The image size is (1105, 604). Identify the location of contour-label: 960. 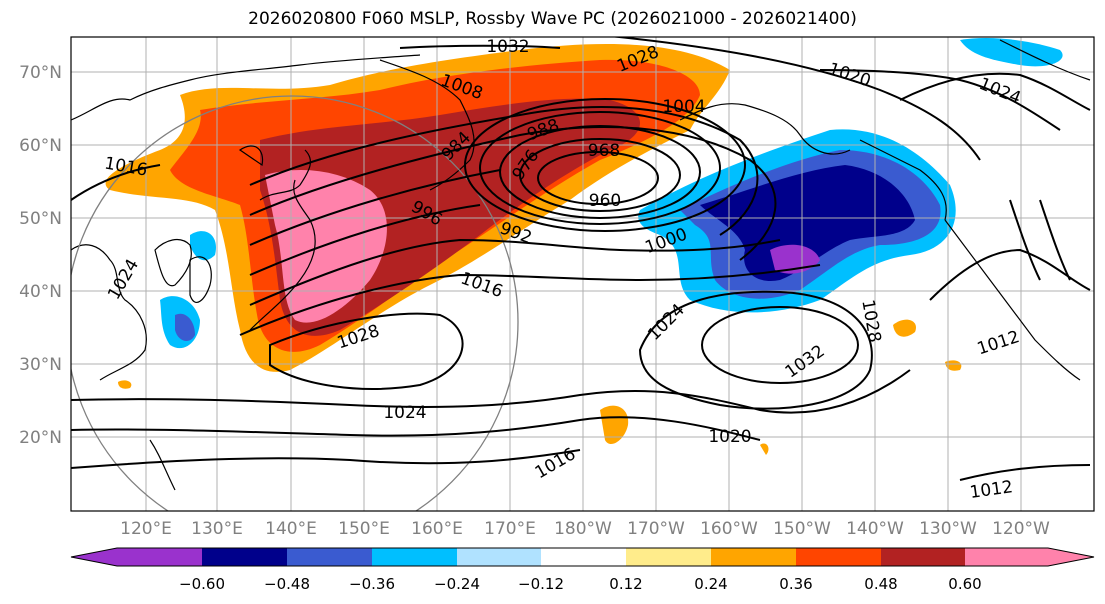
(605, 201).